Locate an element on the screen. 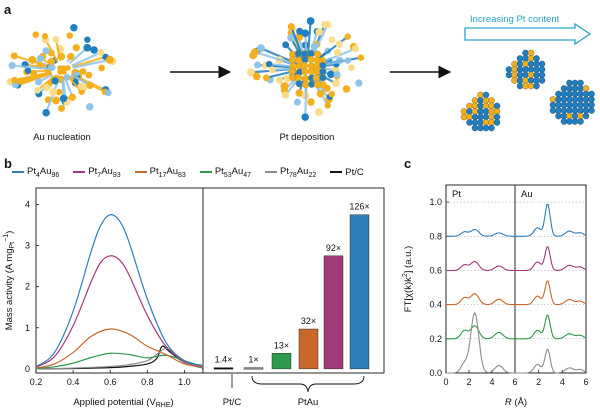  x-tick-label: 1.0 is located at coordinates (184, 382).